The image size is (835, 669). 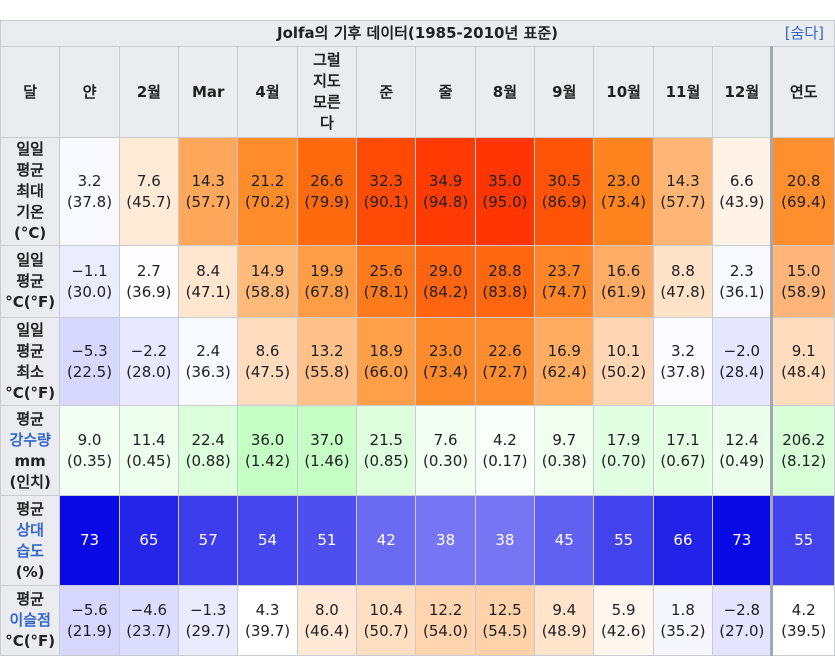 I want to click on row-label-link: 강수량, so click(x=30, y=439).